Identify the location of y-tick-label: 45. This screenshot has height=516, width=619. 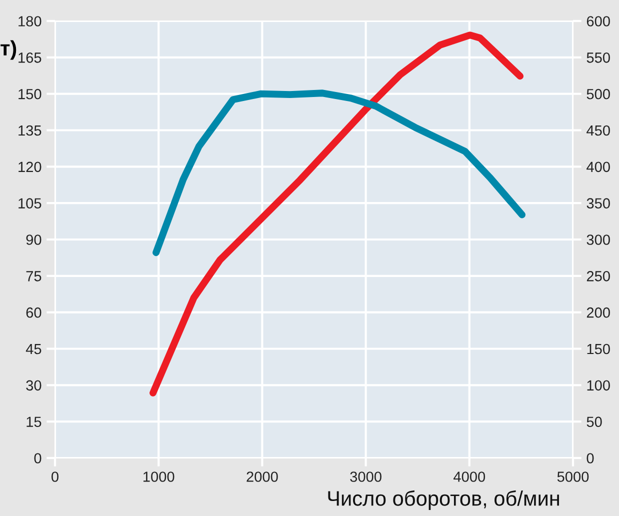
(34, 349).